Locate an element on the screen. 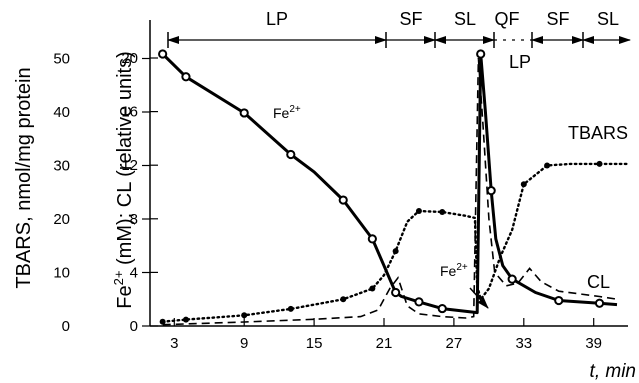 Image resolution: width=639 pixels, height=383 pixels. x-tick-label: 27 is located at coordinates (454, 343).